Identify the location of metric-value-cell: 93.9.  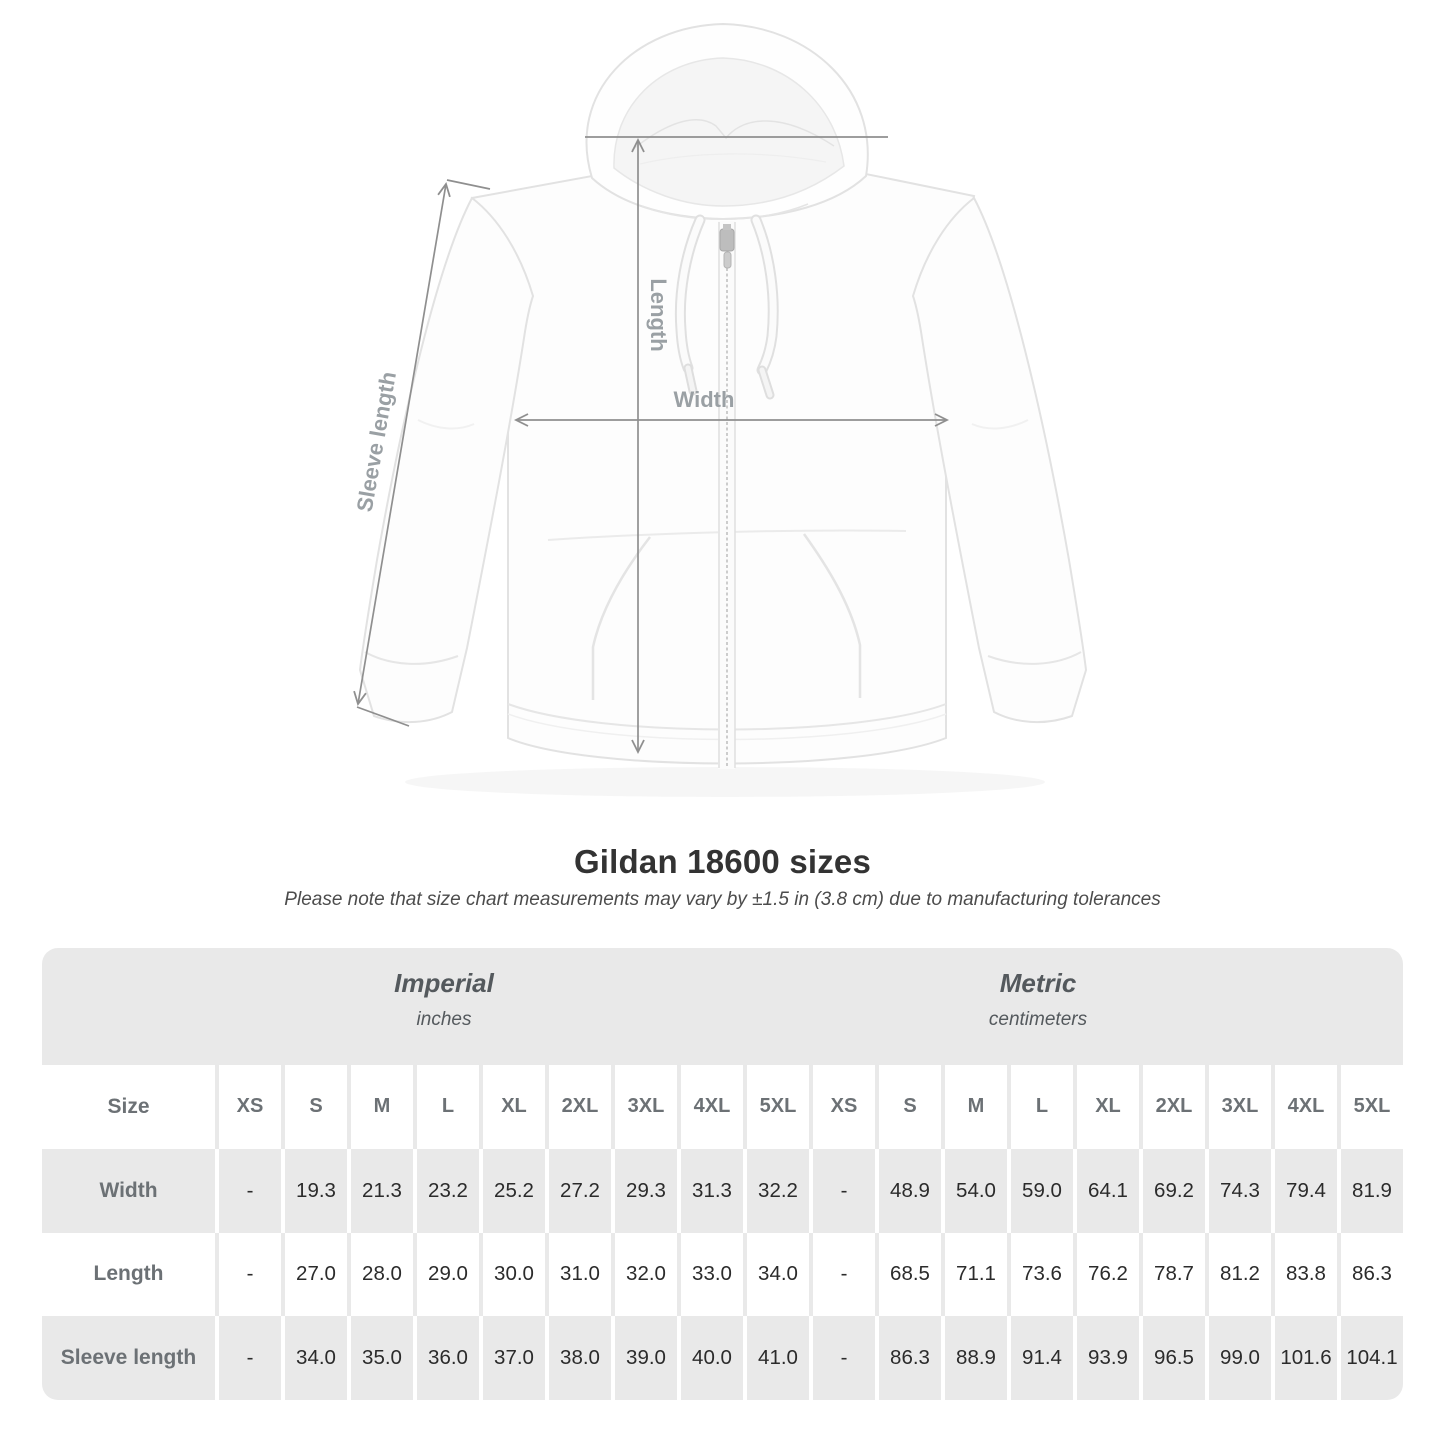
(1106, 1358).